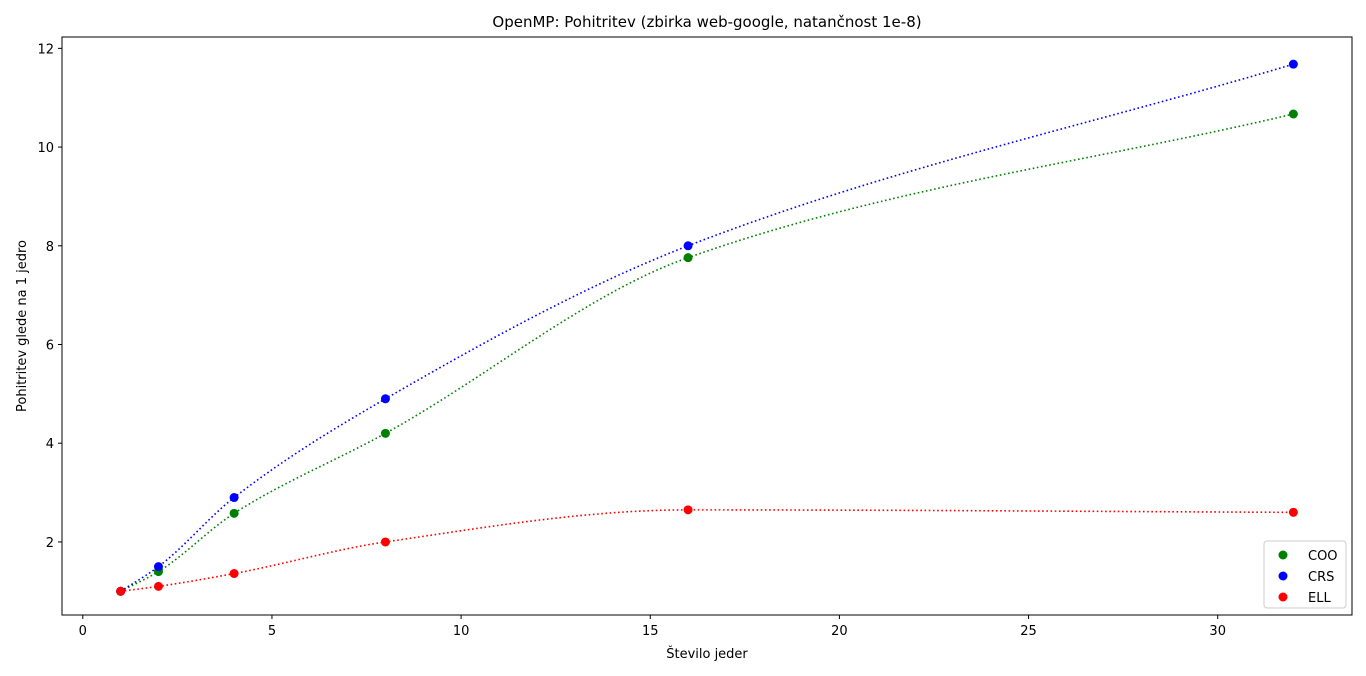  I want to click on y-axis-label: Pohitritev glede na 1 jedro, so click(22, 326).